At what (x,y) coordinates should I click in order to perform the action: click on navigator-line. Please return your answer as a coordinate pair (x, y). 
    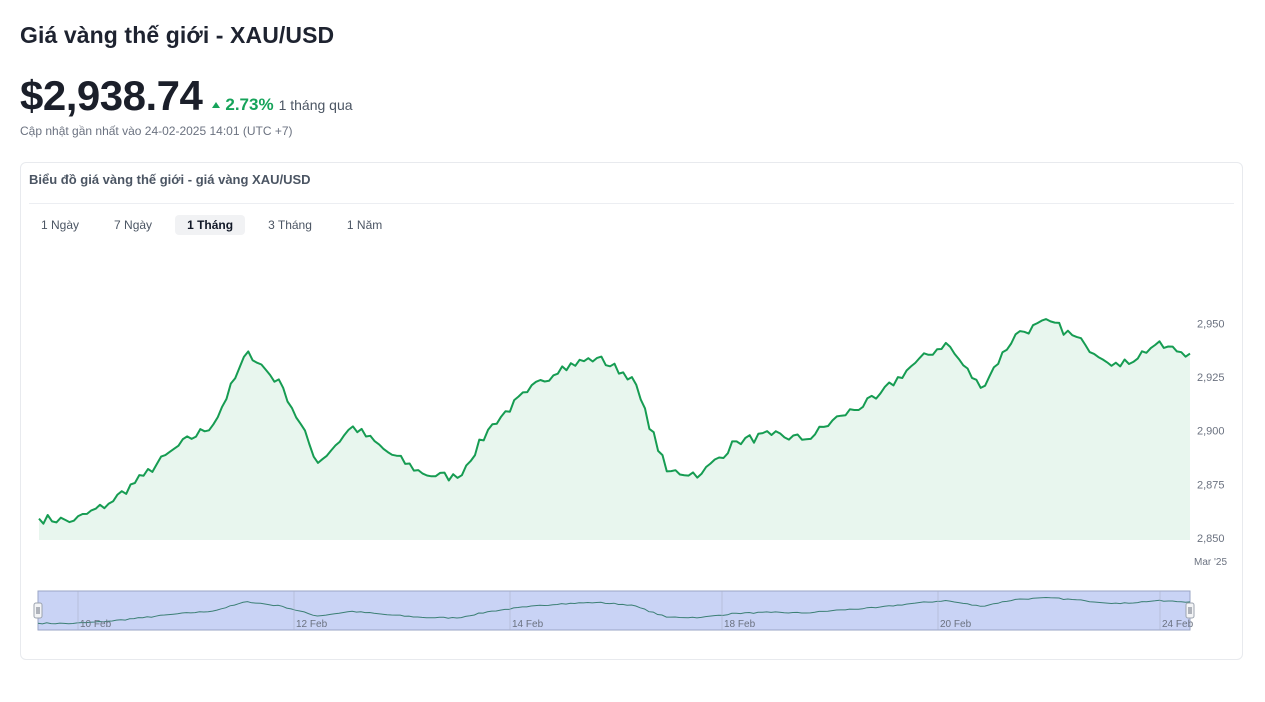
    Looking at the image, I should click on (614, 610).